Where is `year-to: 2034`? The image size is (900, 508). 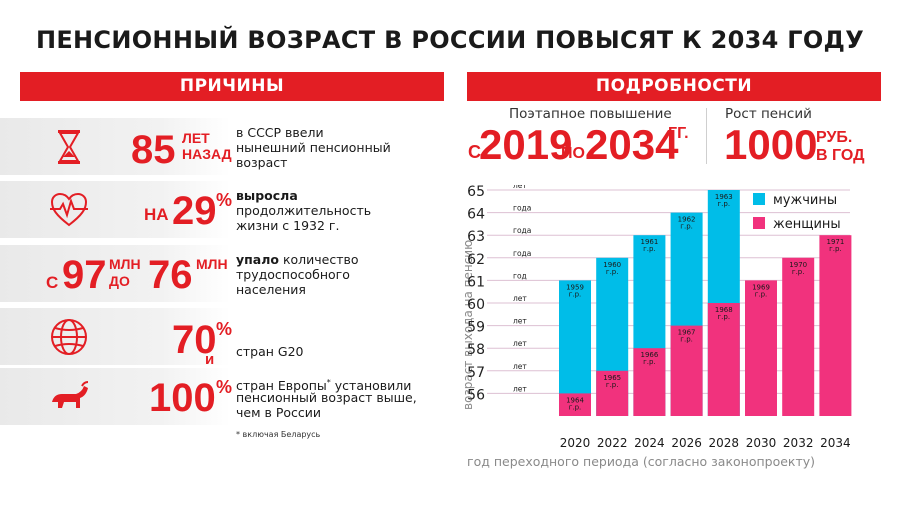
year-to: 2034 is located at coordinates (632, 144).